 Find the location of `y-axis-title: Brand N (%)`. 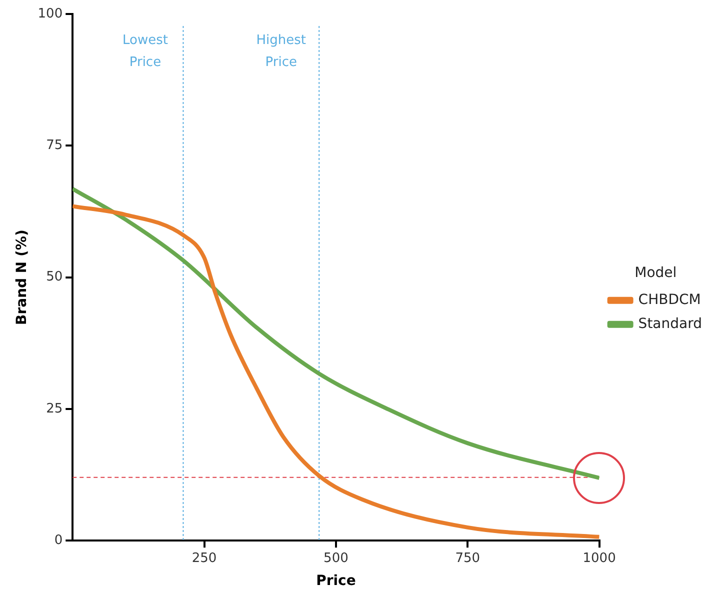

y-axis-title: Brand N (%) is located at coordinates (22, 277).